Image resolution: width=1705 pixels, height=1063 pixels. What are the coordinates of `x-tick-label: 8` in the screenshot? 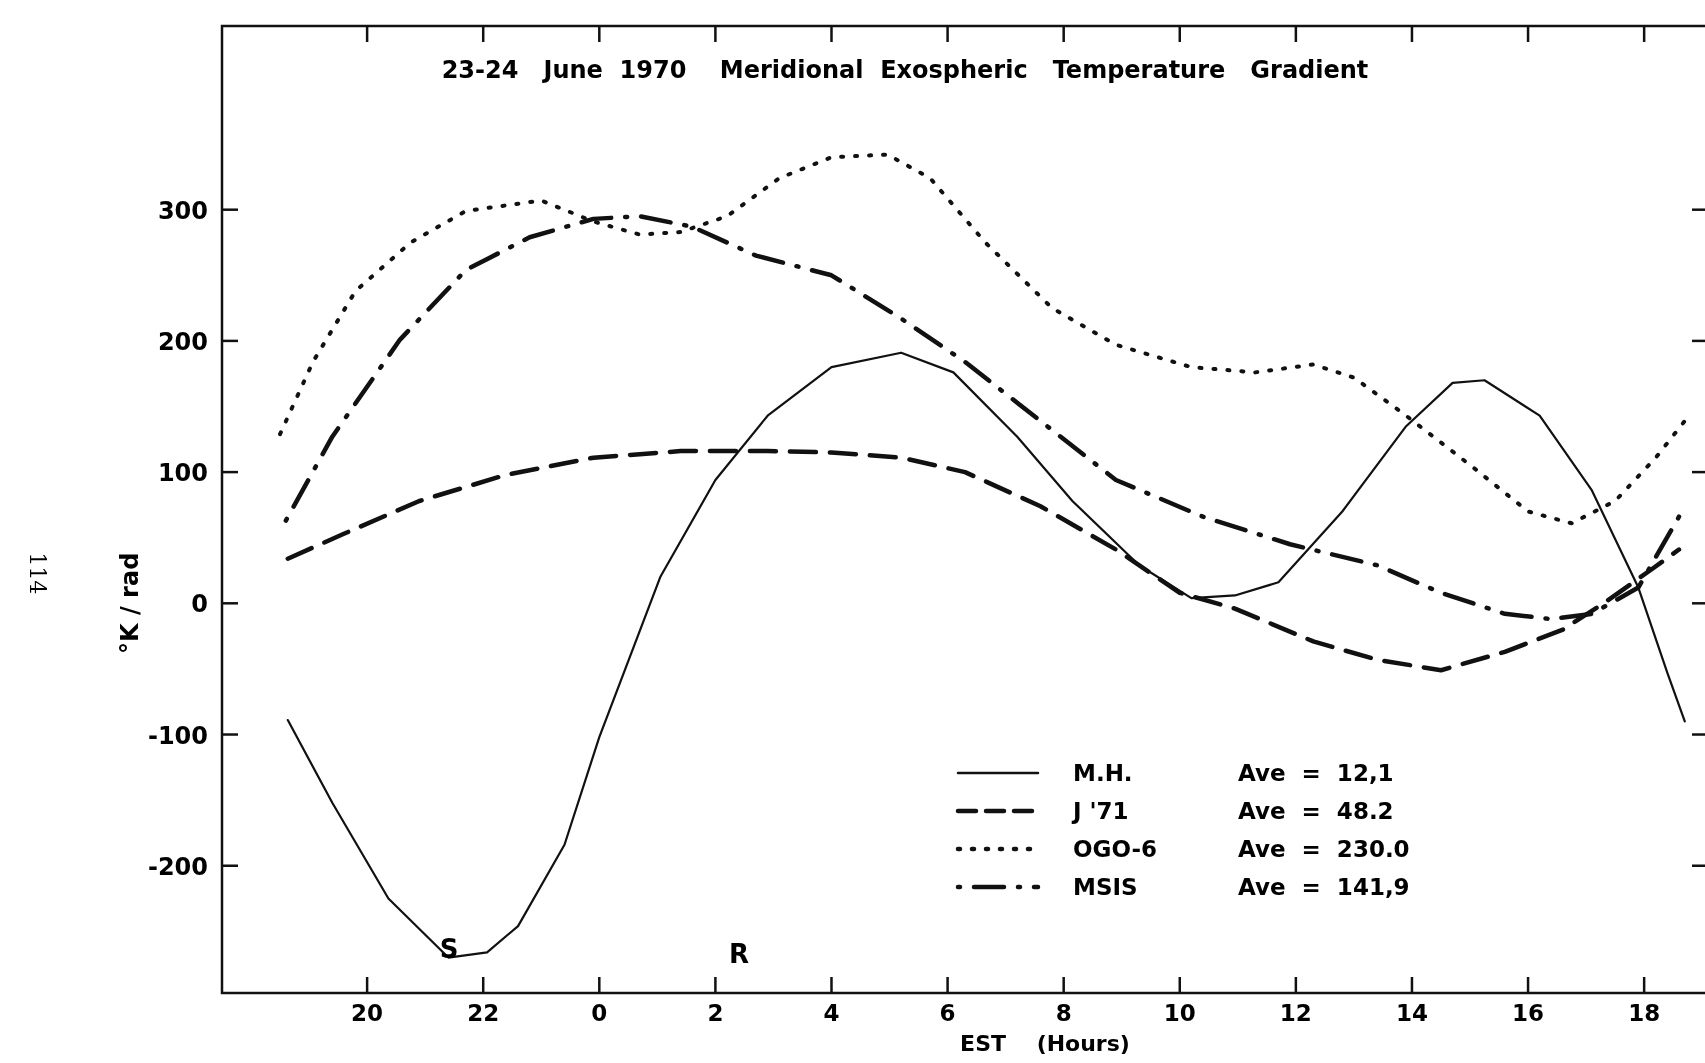 It's located at (1063, 1013).